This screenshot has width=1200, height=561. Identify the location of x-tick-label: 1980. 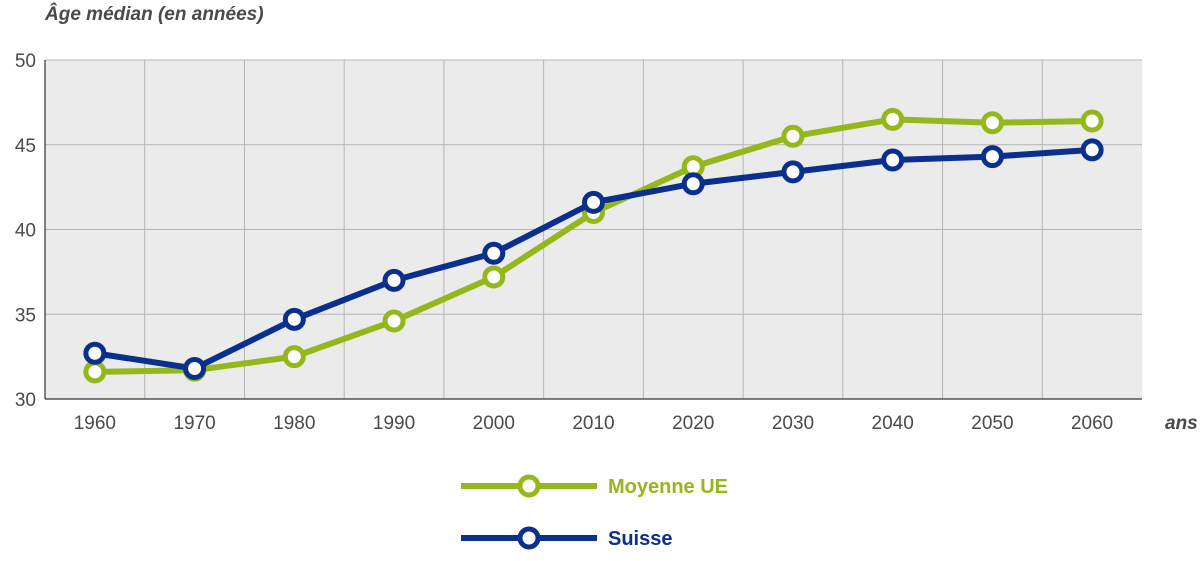
(294, 423).